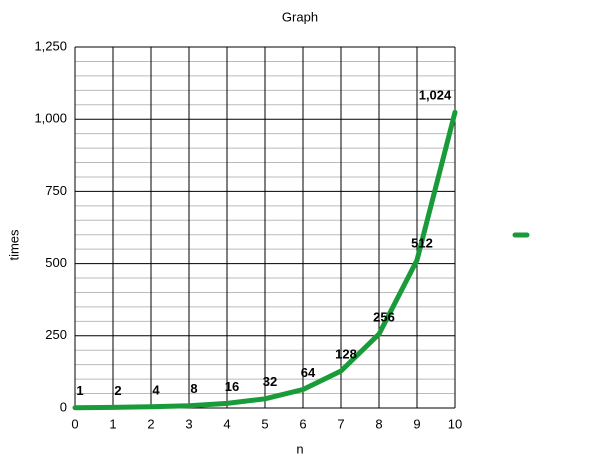 This screenshot has width=600, height=463. Describe the element at coordinates (56, 334) in the screenshot. I see `y-tick-label: 250` at that location.